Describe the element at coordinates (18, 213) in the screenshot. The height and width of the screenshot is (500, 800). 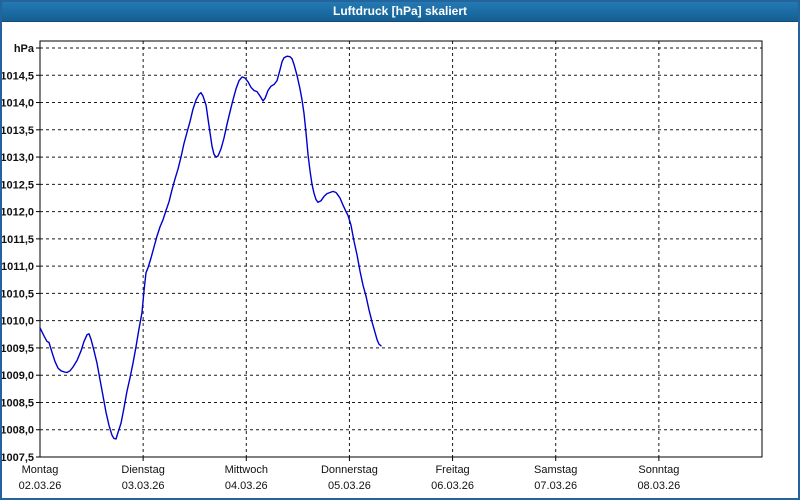
I see `y-axis-tick-label: 1012,0` at that location.